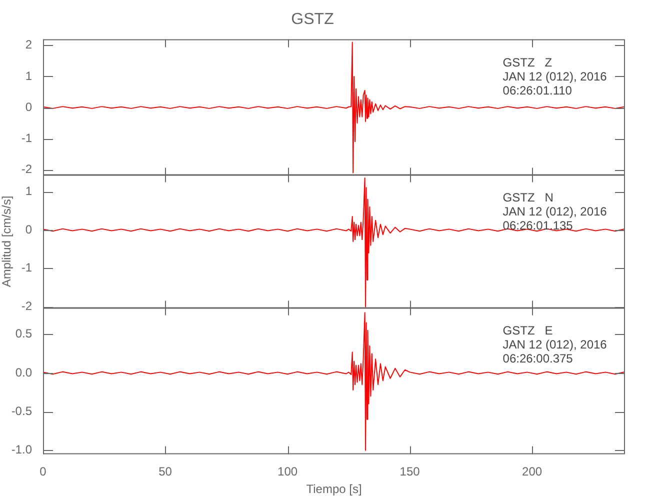 The image size is (650, 500). I want to click on chart-title: GSTZ, so click(312, 19).